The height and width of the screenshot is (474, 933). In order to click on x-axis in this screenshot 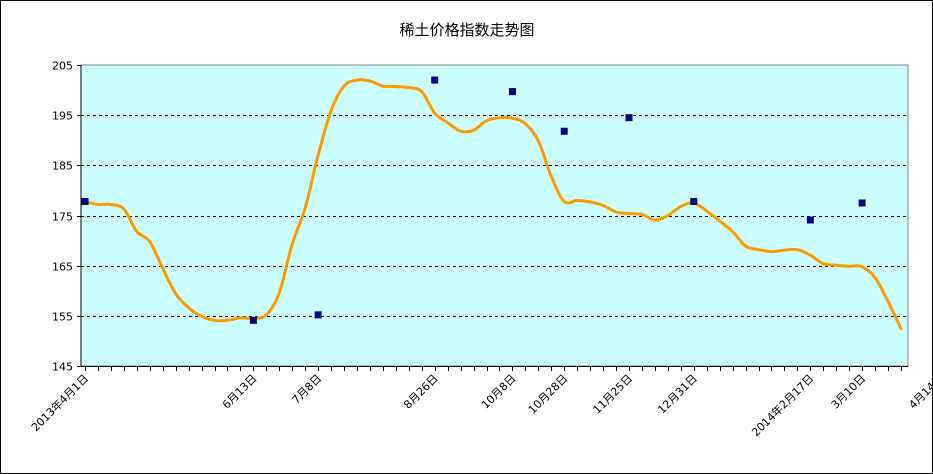, I will do `click(494, 368)`.